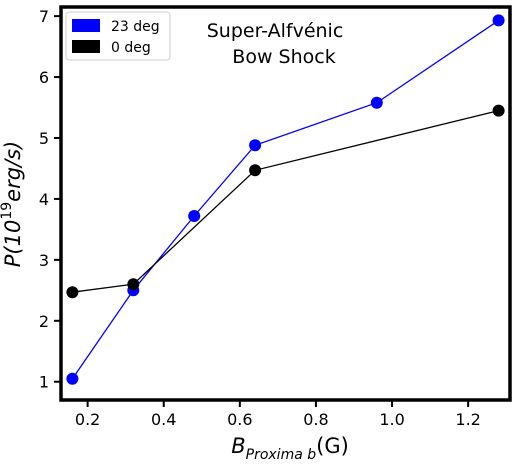 The width and height of the screenshot is (515, 465). What do you see at coordinates (131, 48) in the screenshot?
I see `legend-label-0-deg: 0 deg` at bounding box center [131, 48].